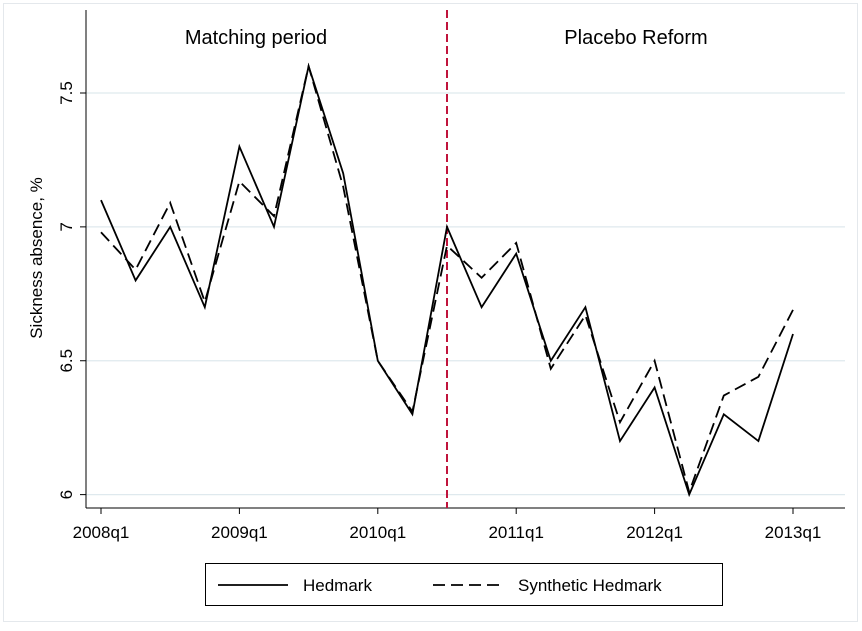 This screenshot has height=631, width=862. Describe the element at coordinates (654, 532) in the screenshot. I see `x-tick-label: 2012q1` at that location.